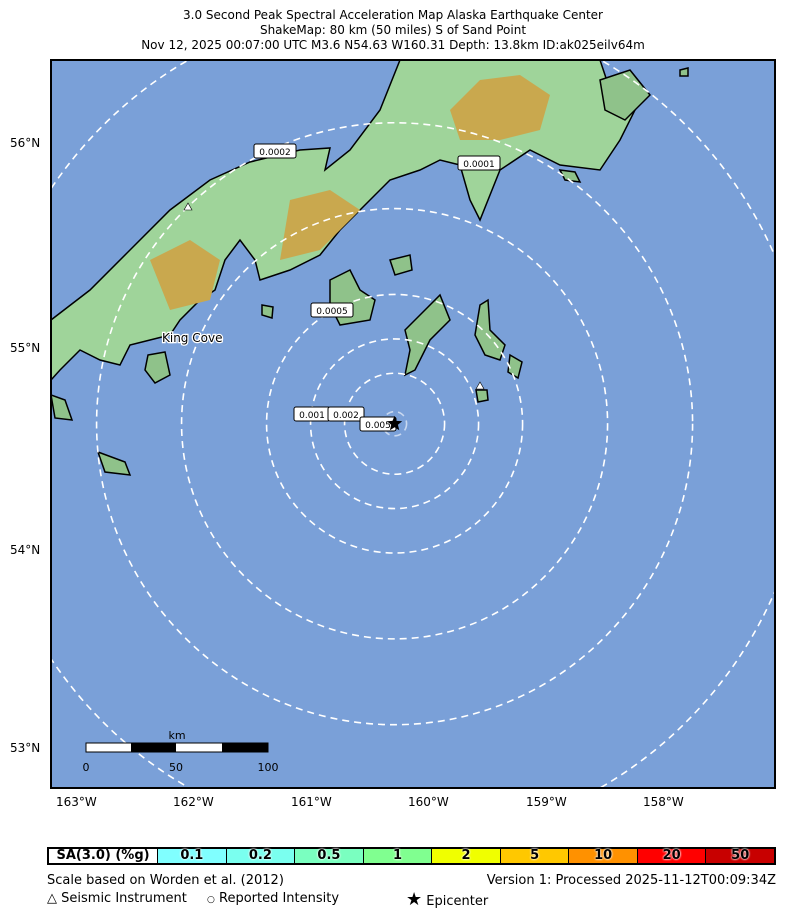  I want to click on svg-text: 0.005, so click(378, 426).